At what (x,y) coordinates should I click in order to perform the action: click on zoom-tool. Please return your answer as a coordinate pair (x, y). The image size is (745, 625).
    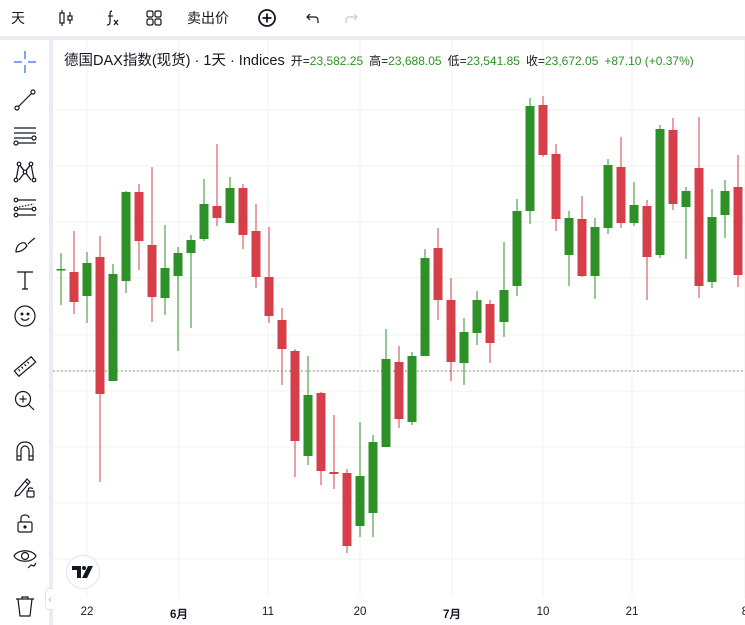
    Looking at the image, I should click on (25, 401).